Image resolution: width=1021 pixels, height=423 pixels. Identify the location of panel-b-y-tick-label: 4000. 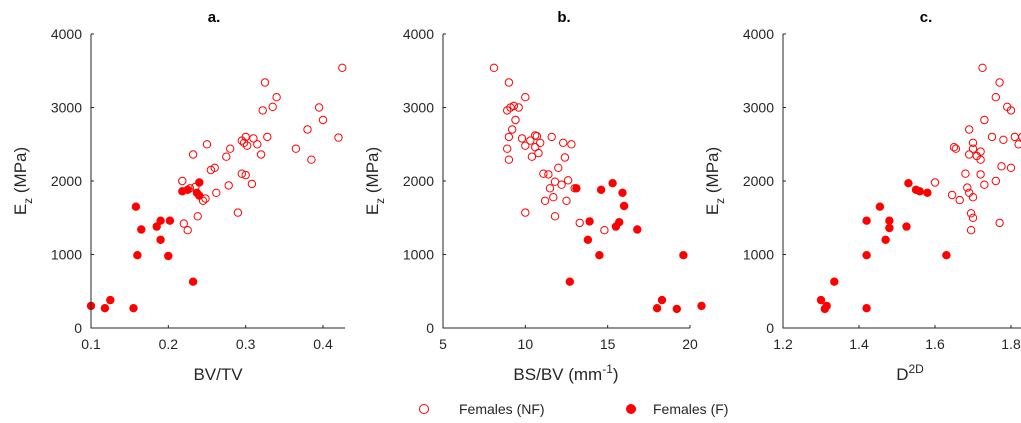
(418, 34).